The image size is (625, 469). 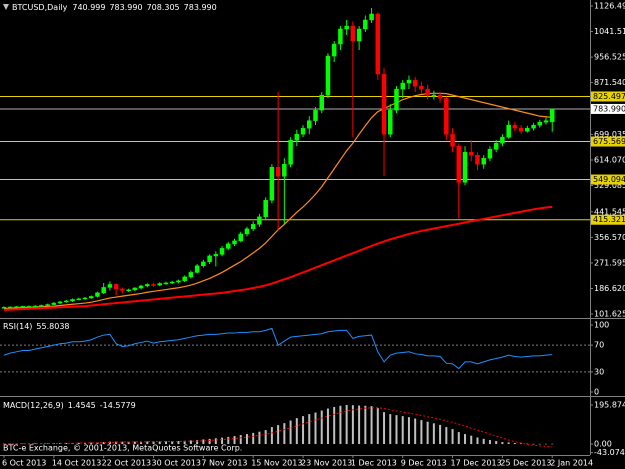 What do you see at coordinates (609, 313) in the screenshot?
I see `y-tick-label: 101.625` at bounding box center [609, 313].